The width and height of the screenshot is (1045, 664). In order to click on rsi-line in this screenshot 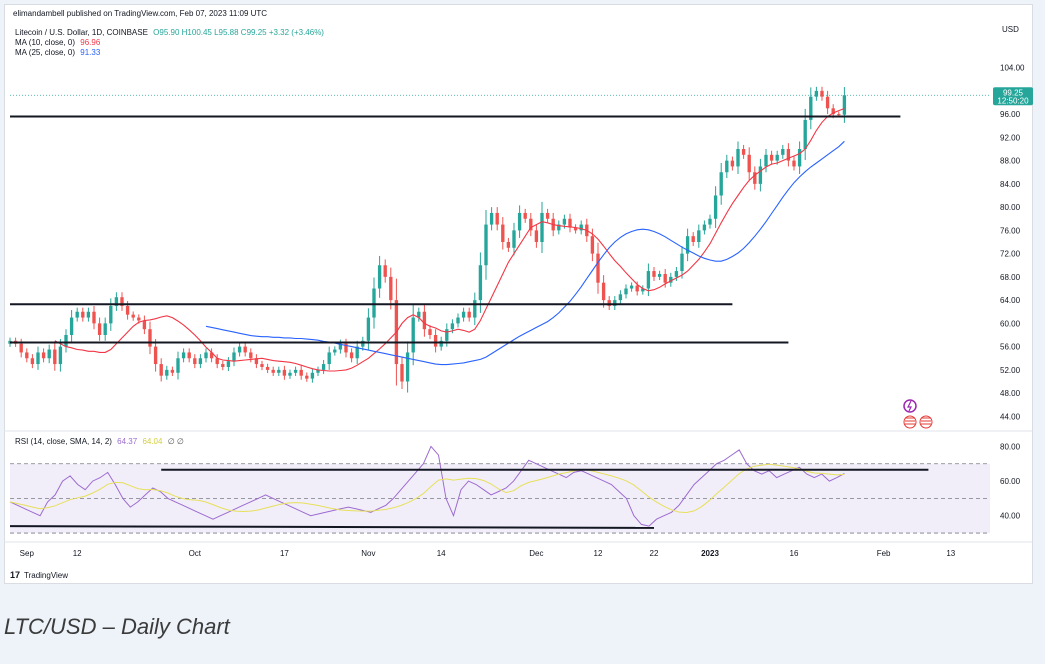, I will do `click(427, 486)`.